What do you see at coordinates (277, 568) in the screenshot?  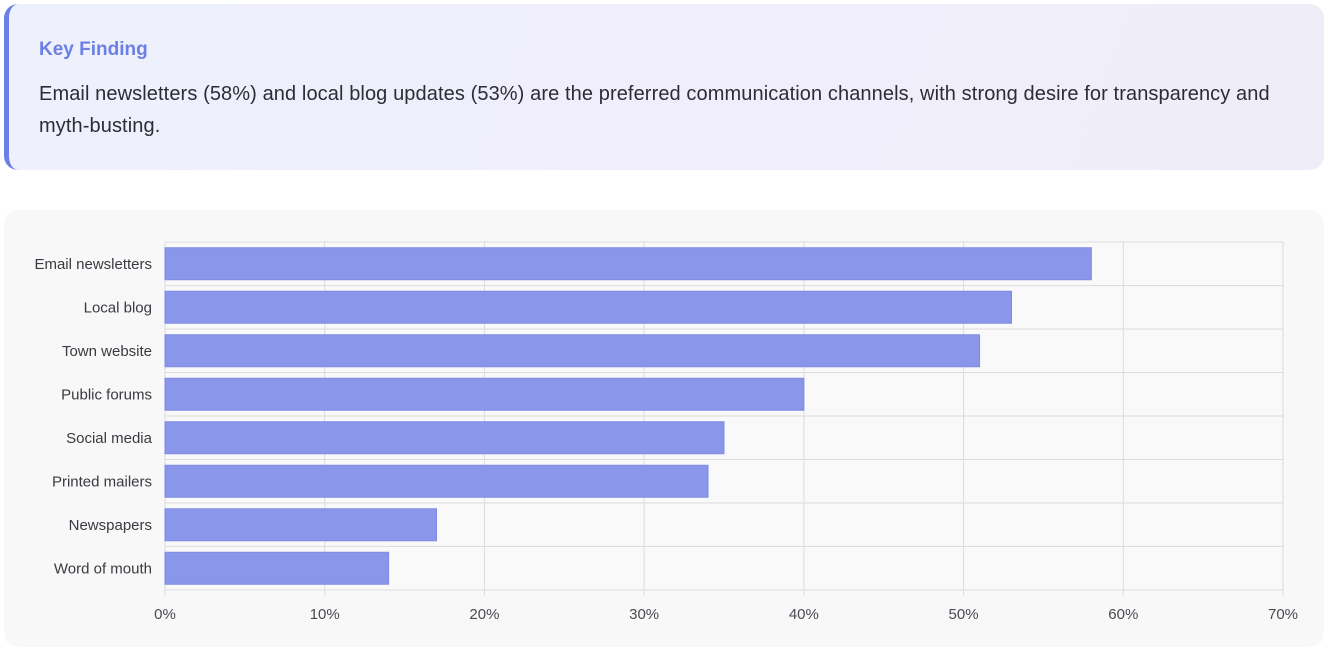 I see `bar-word-of-mouth` at bounding box center [277, 568].